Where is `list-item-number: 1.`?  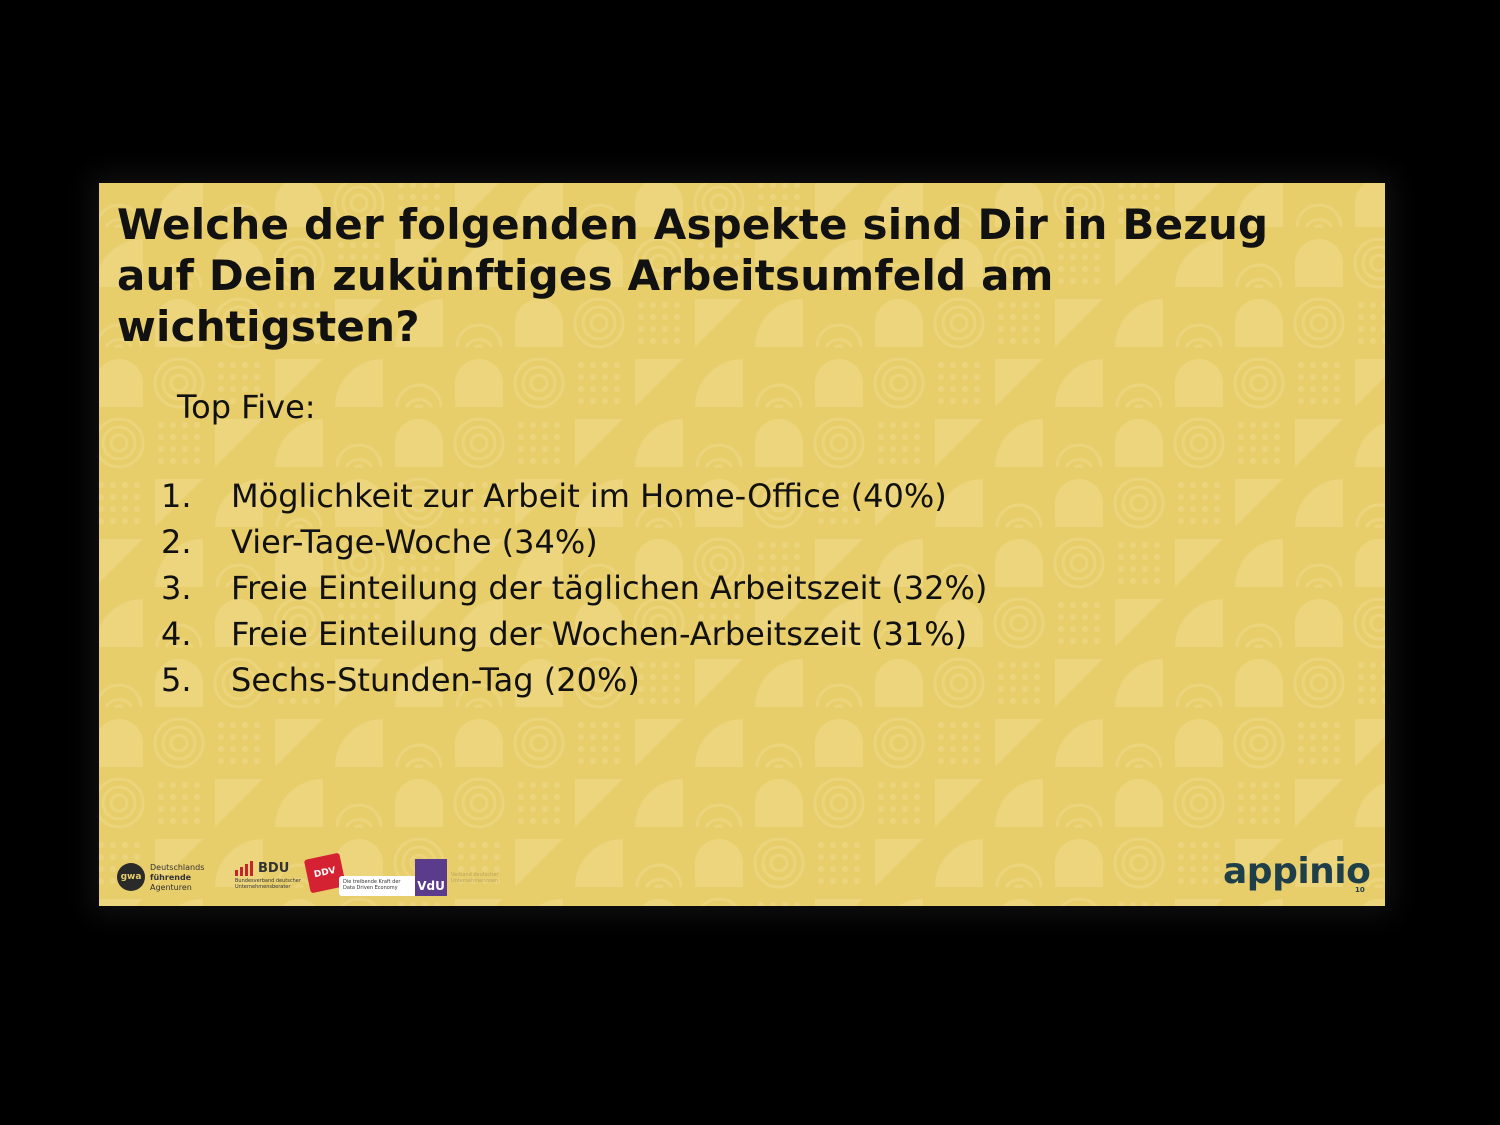 list-item-number: 1. is located at coordinates (176, 496).